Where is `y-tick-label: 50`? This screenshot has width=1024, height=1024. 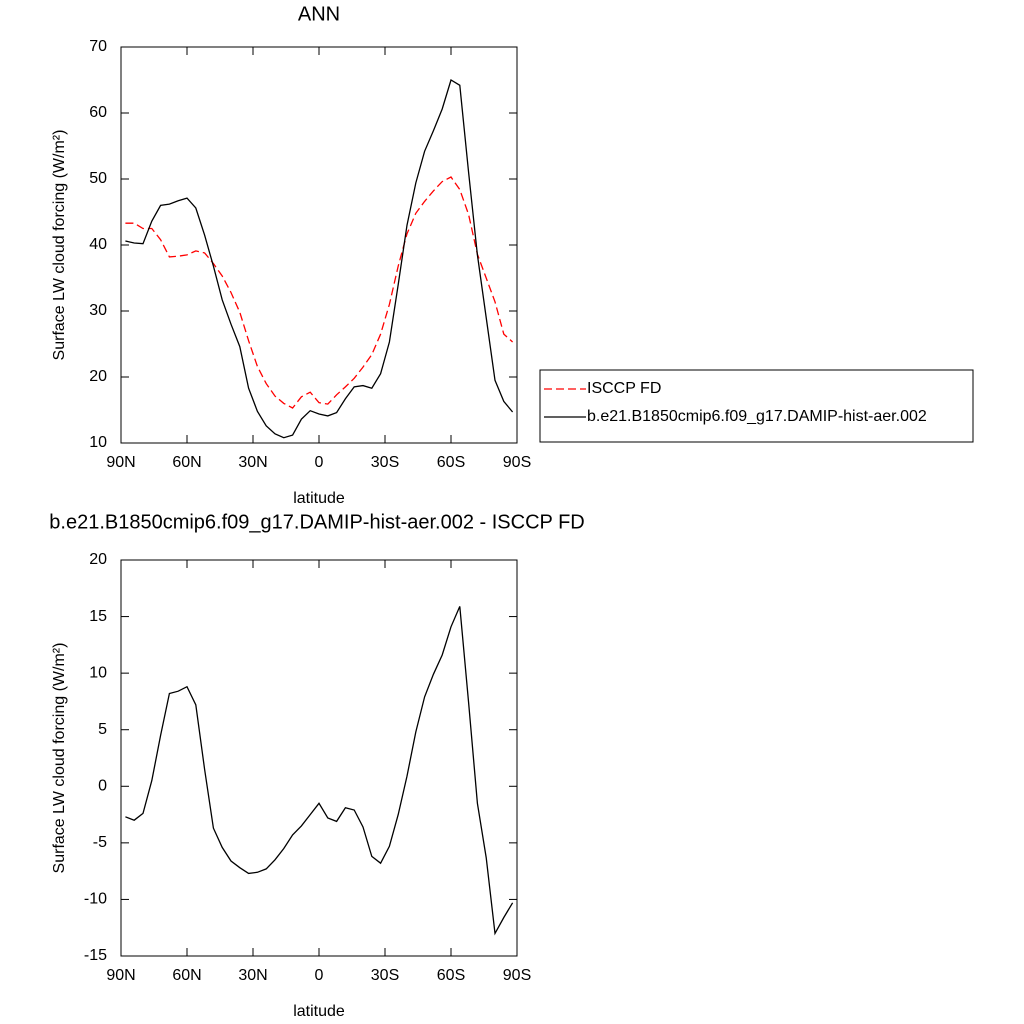
y-tick-label: 50 is located at coordinates (98, 178).